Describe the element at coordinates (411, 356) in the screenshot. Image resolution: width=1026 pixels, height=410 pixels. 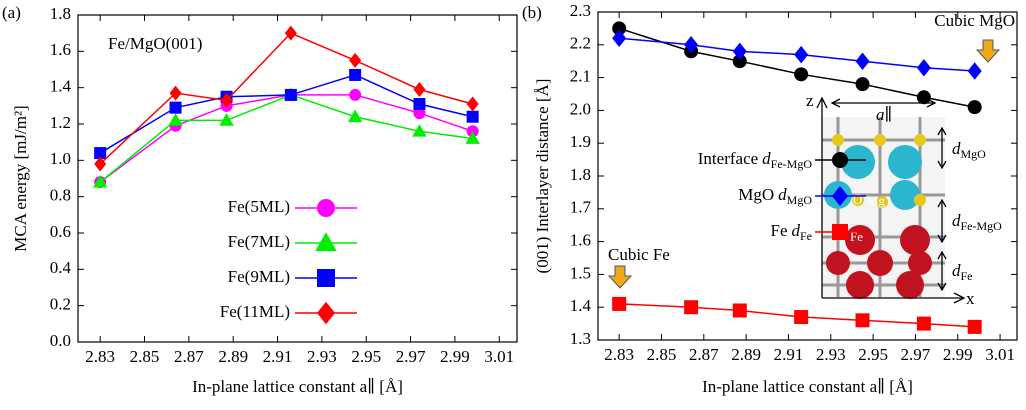
I see `x-tick-label: 2.97` at that location.